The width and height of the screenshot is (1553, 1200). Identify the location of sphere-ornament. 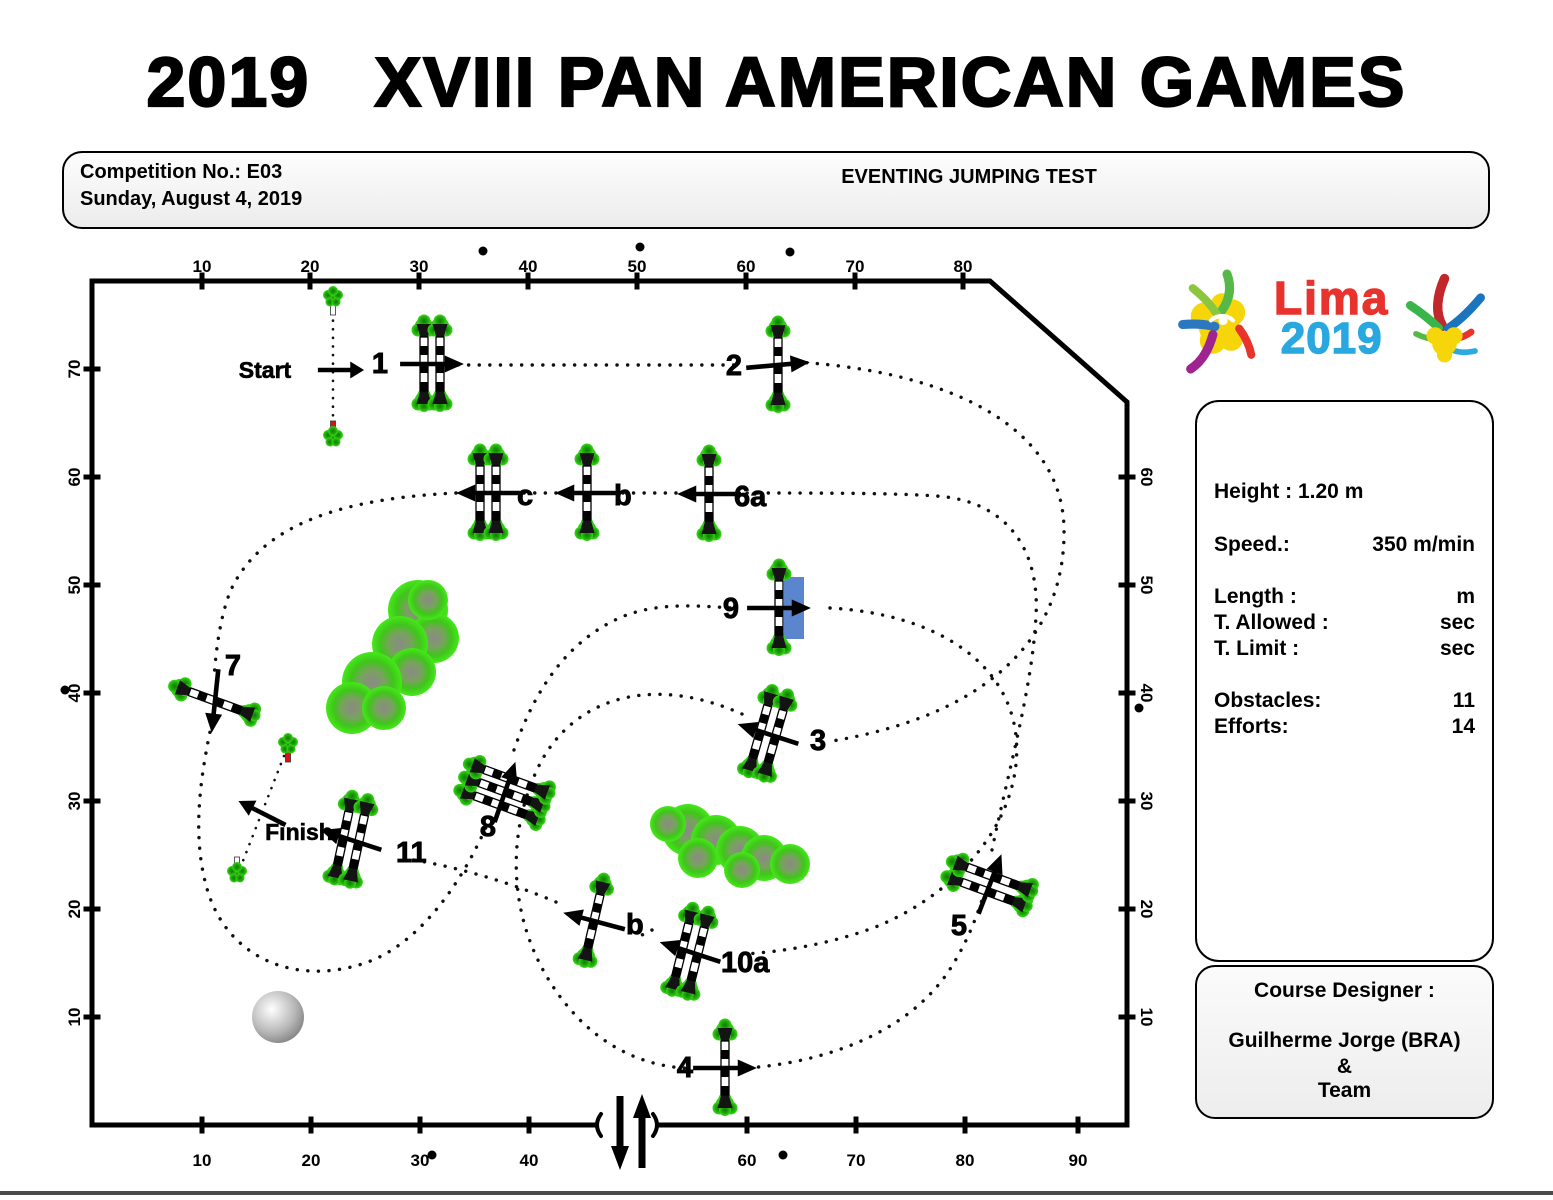
(278, 1017).